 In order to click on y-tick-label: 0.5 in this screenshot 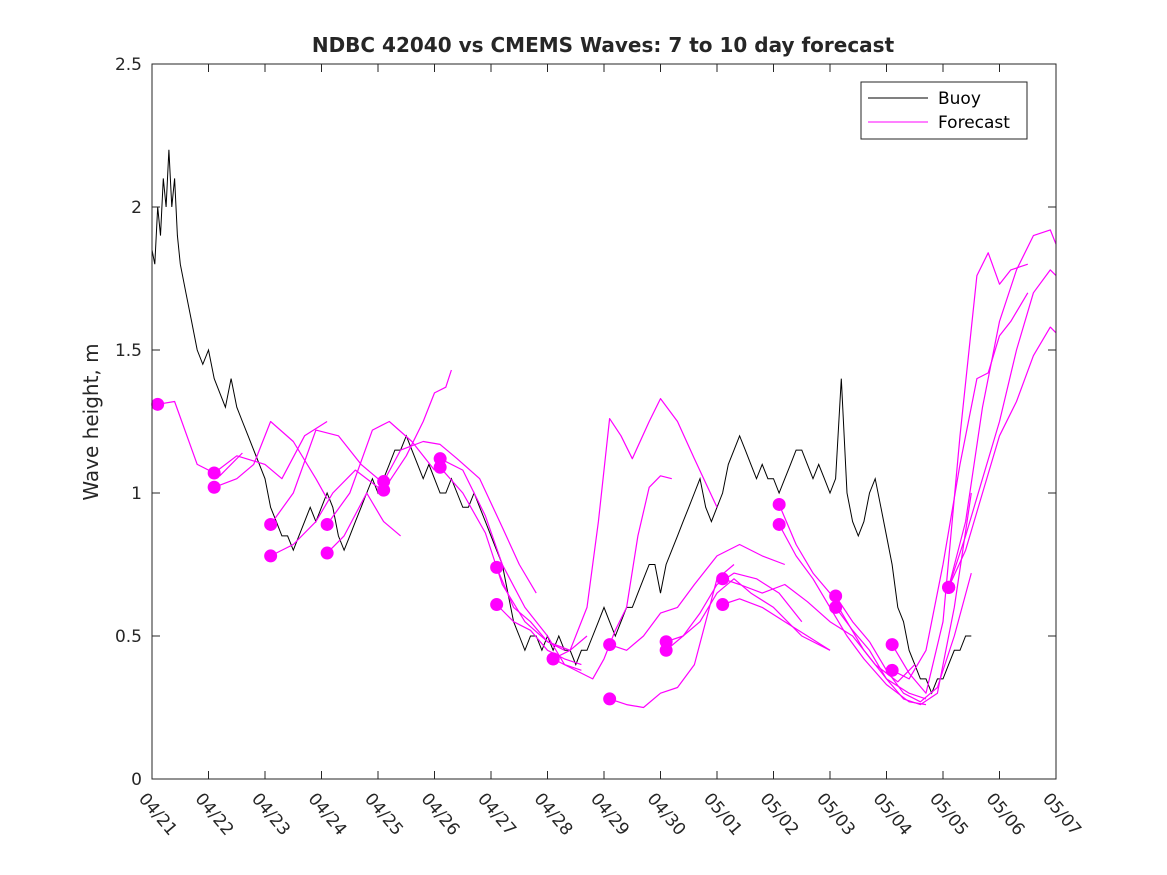, I will do `click(128, 637)`.